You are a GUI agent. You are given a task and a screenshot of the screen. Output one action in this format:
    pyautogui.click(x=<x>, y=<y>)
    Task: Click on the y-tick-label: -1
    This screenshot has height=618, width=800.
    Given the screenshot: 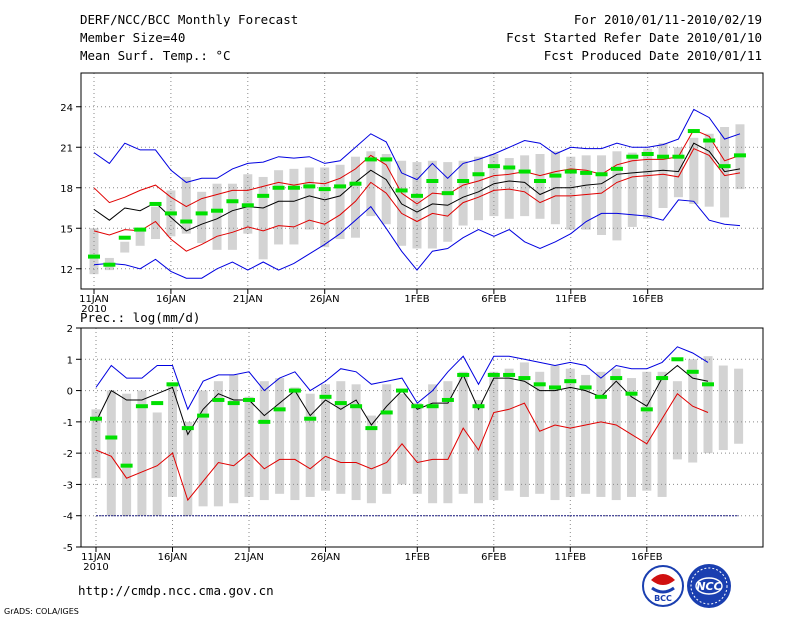 What is the action you would take?
    pyautogui.click(x=68, y=423)
    